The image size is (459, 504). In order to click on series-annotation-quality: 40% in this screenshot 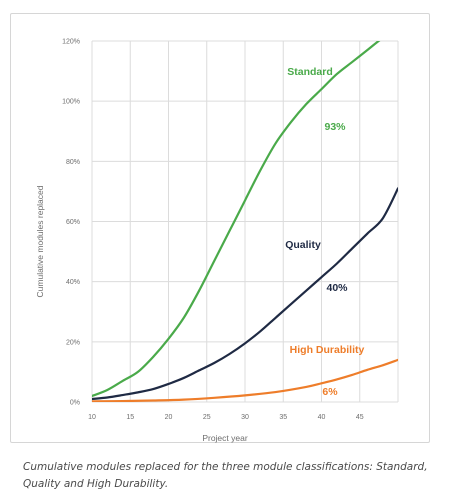, I will do `click(337, 288)`.